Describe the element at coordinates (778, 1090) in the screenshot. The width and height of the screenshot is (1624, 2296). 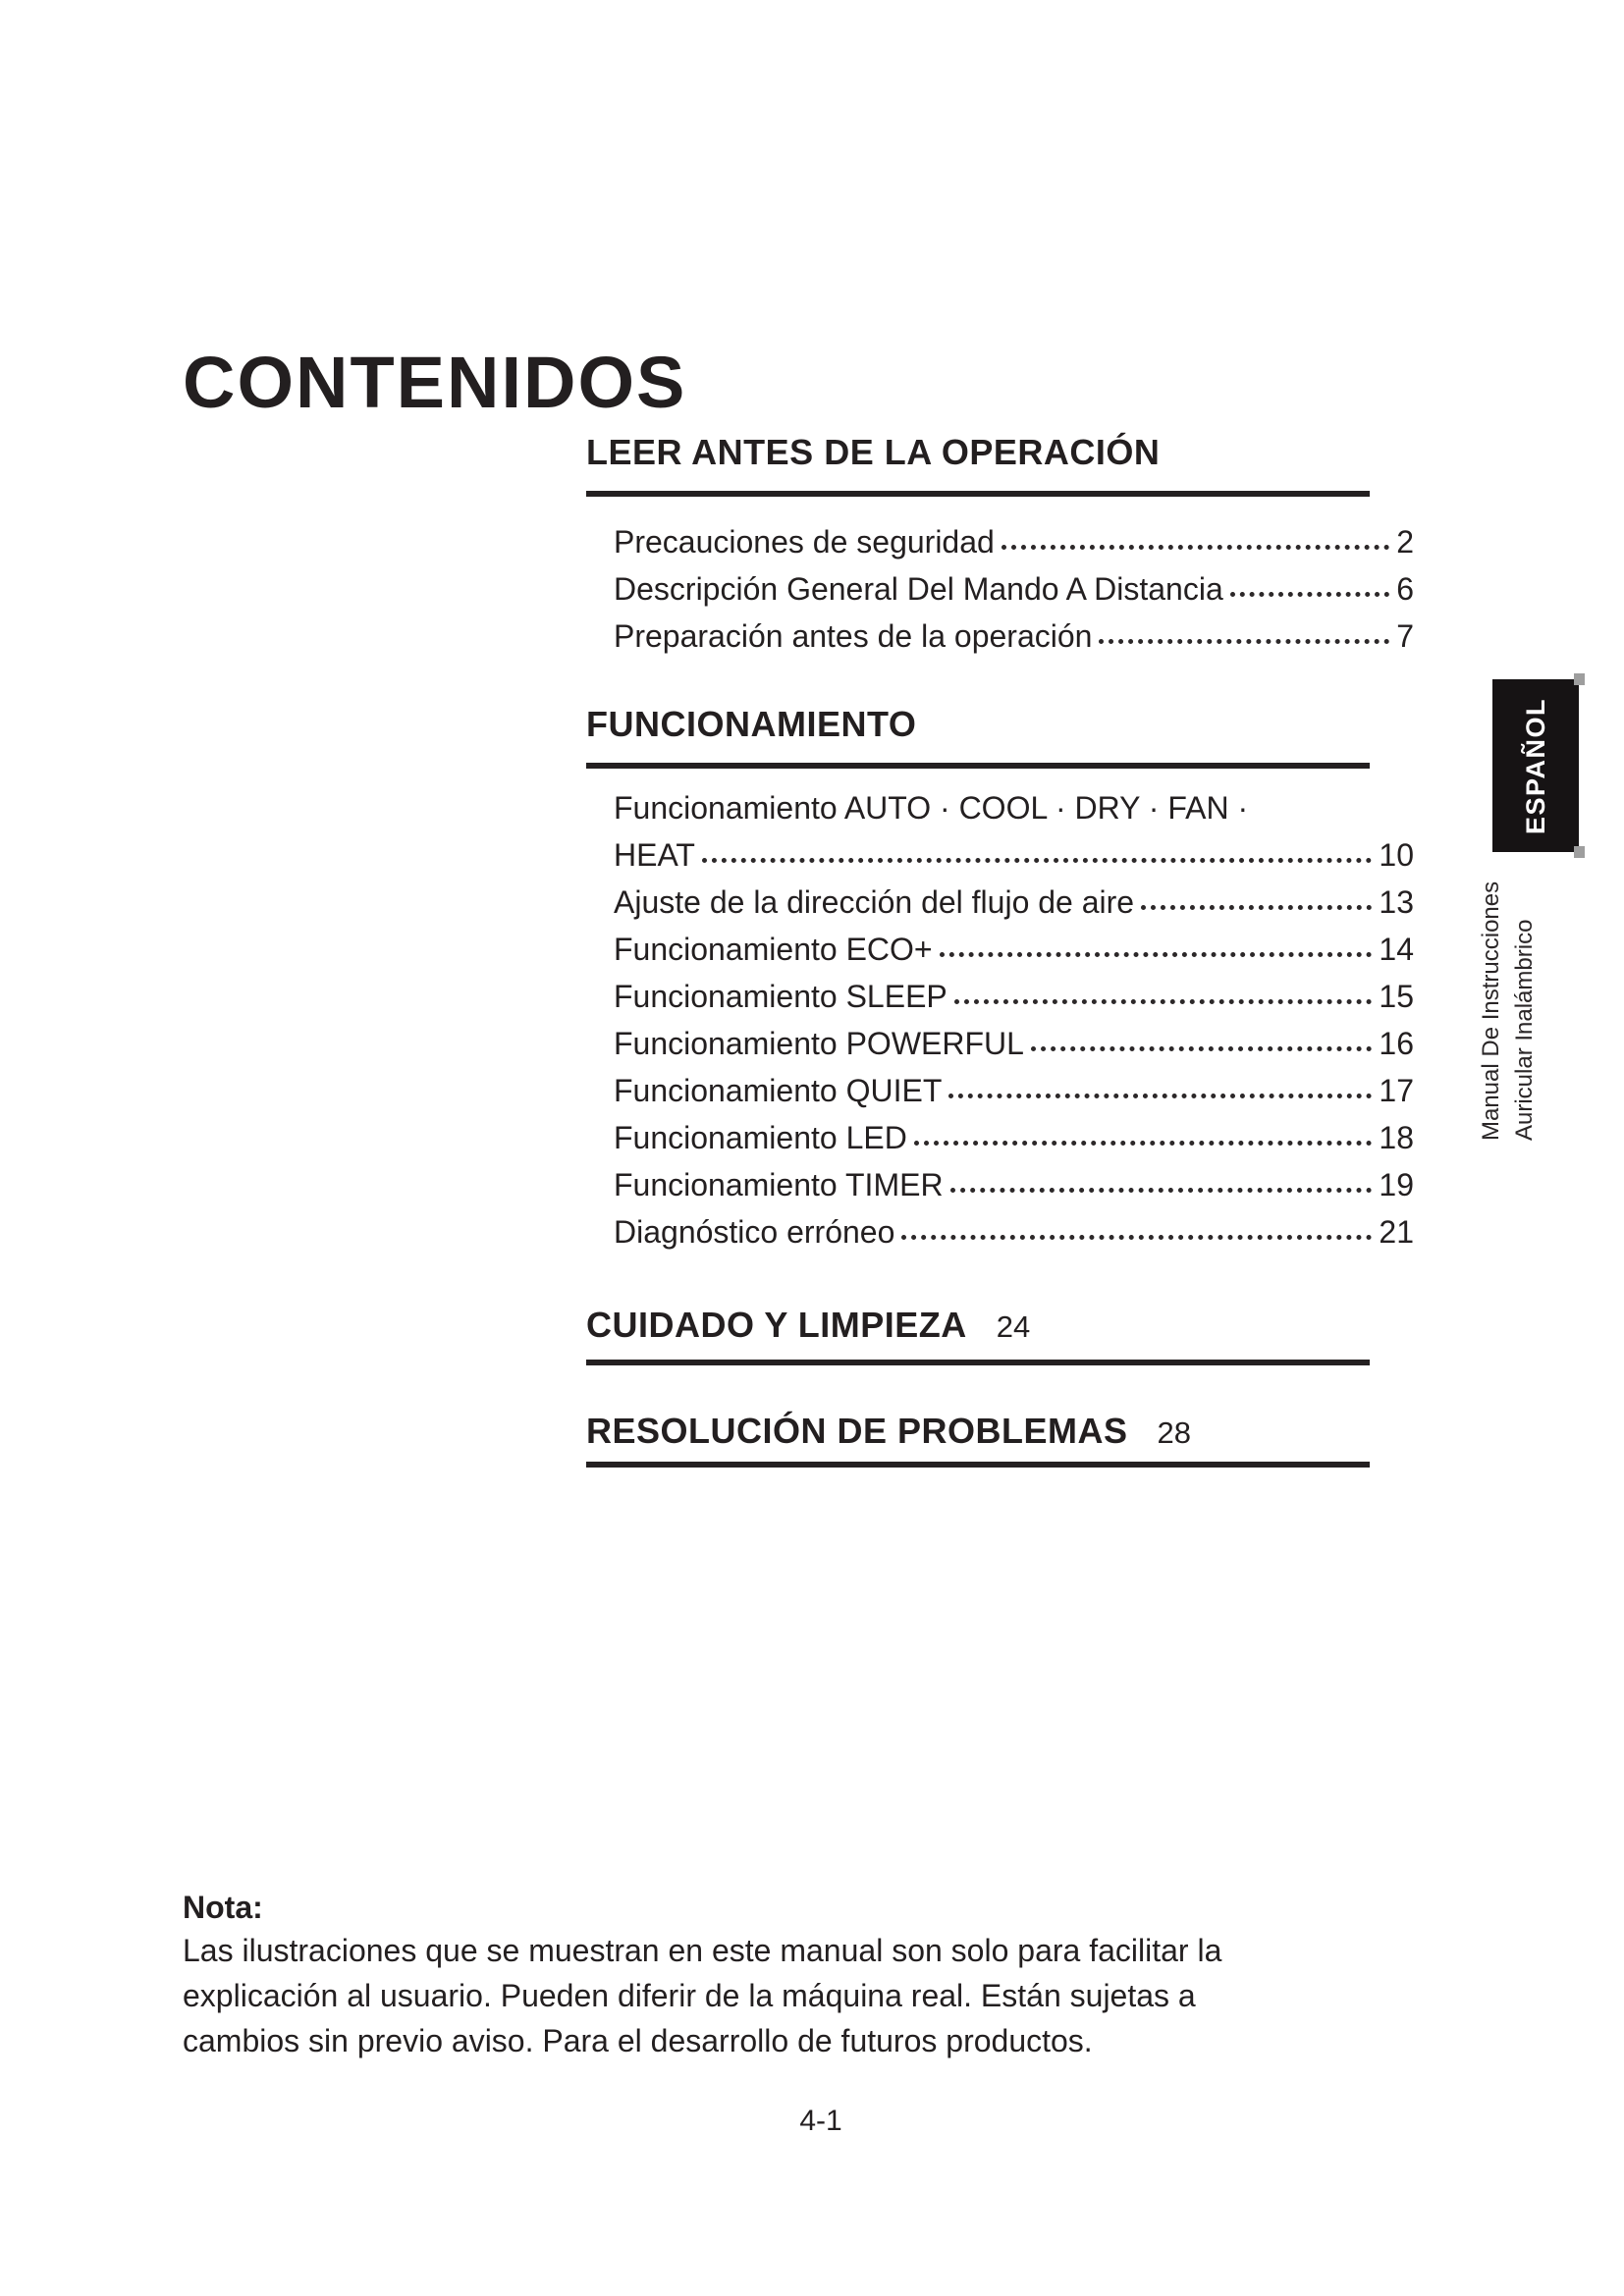
I see `toc-item-label: Funcionamiento QUIET` at that location.